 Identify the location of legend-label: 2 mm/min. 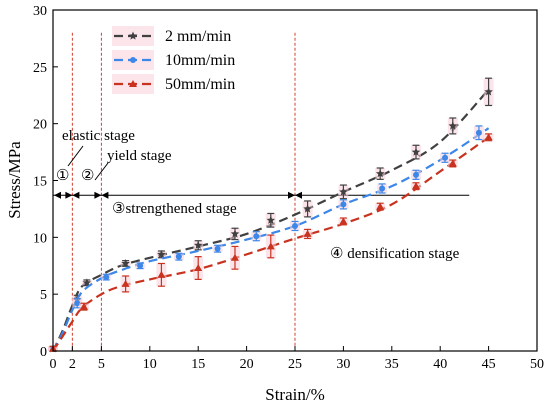
(198, 36).